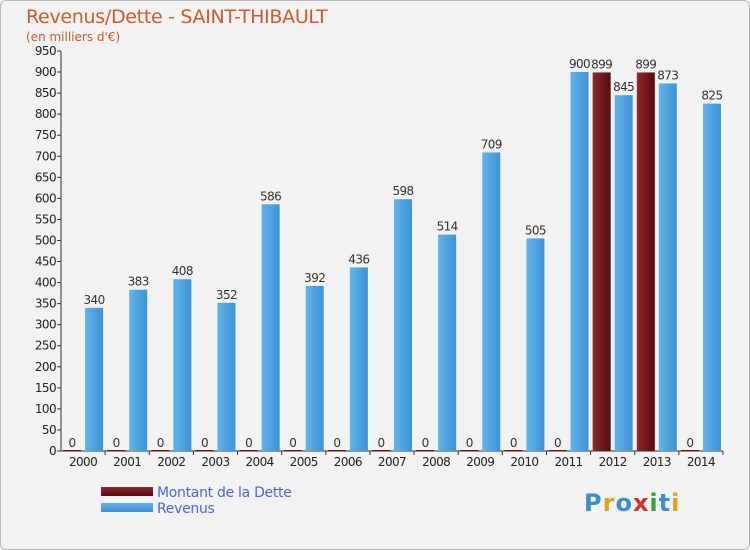 This screenshot has width=750, height=550. Describe the element at coordinates (270, 196) in the screenshot. I see `data-label-revenus-2004: 586` at that location.